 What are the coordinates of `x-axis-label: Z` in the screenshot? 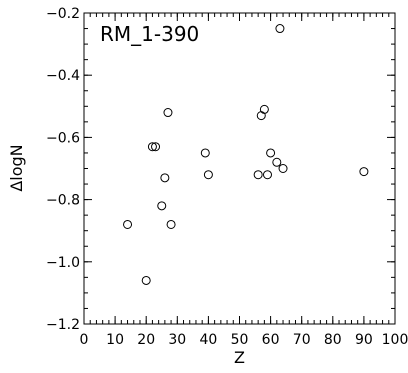 It's located at (239, 357).